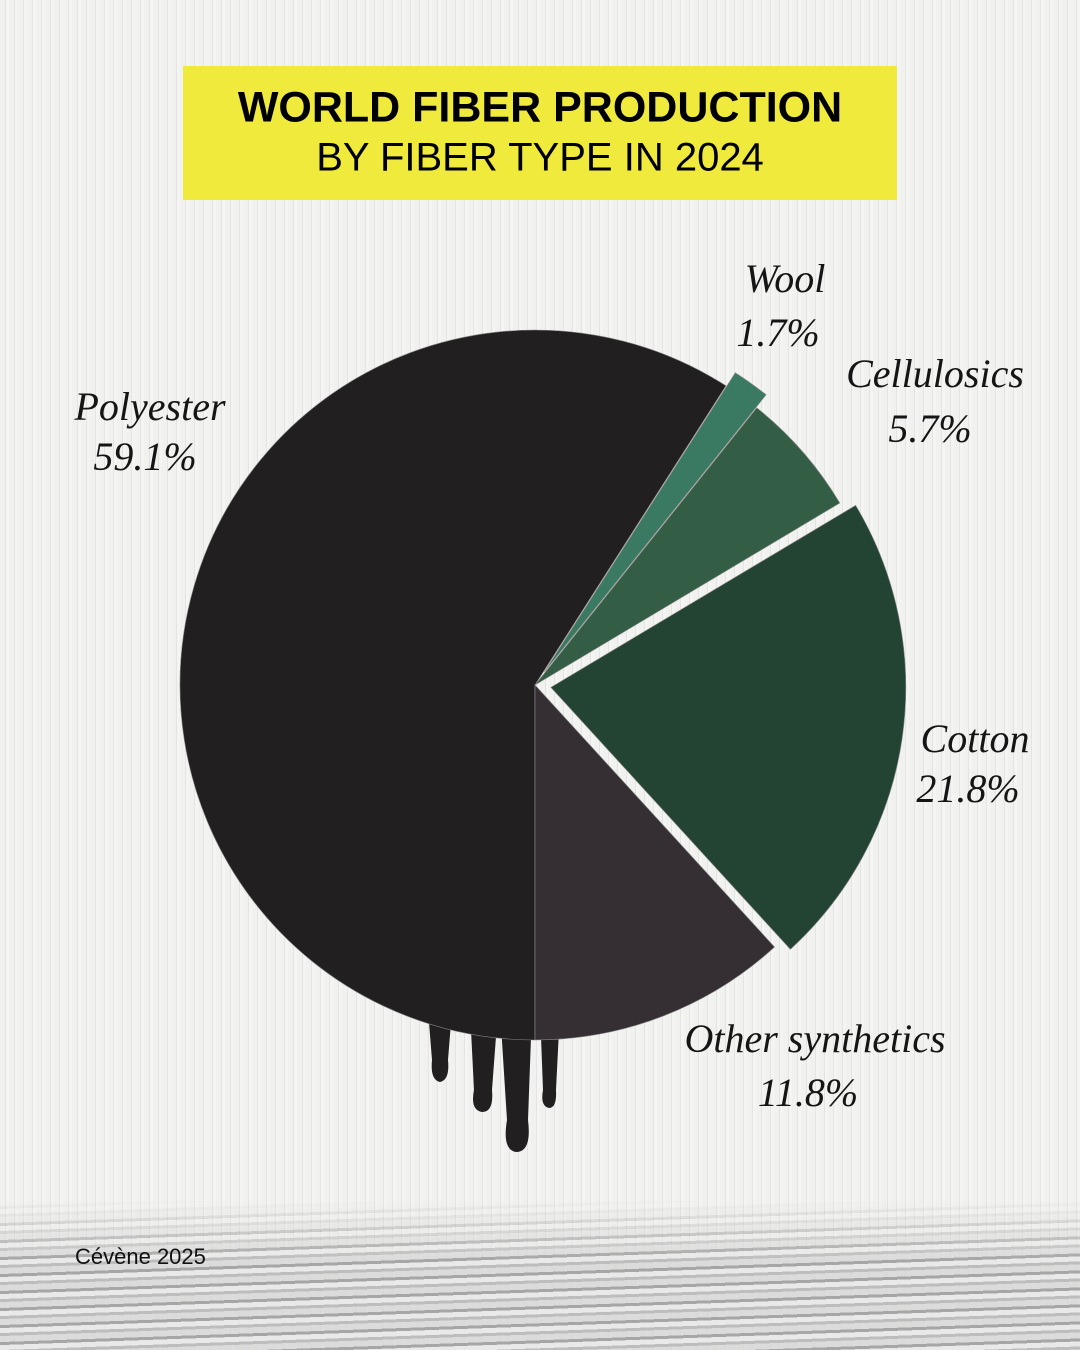 The height and width of the screenshot is (1350, 1080). What do you see at coordinates (140, 1256) in the screenshot?
I see `source: Cévène 2025` at bounding box center [140, 1256].